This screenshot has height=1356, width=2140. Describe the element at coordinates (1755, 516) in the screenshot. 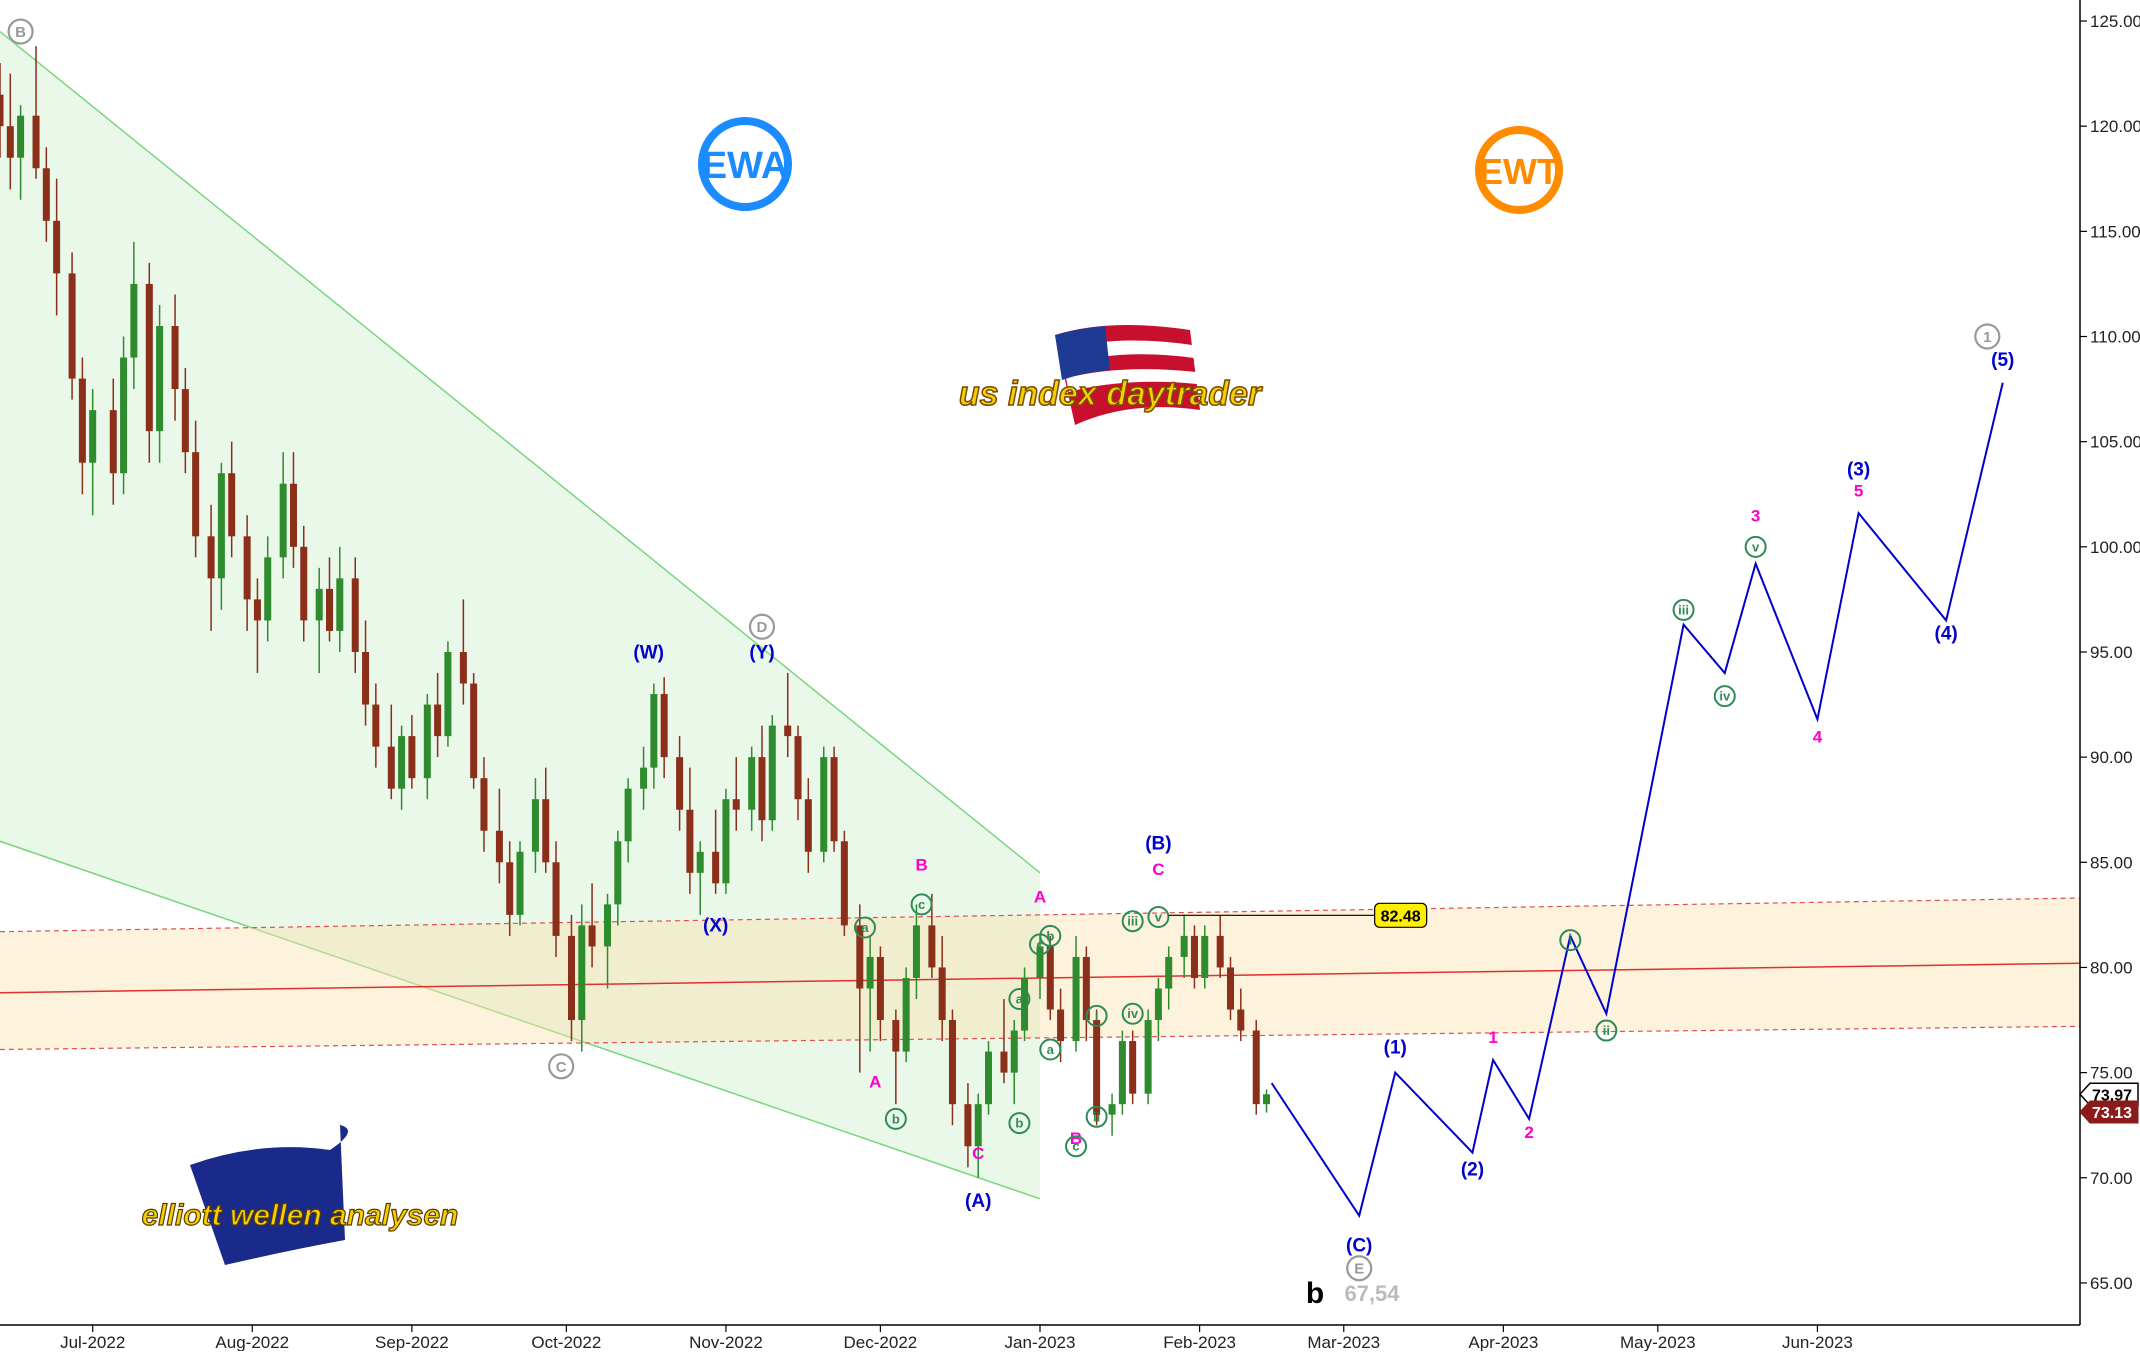

I see `wave-label-magenta: 3` at that location.